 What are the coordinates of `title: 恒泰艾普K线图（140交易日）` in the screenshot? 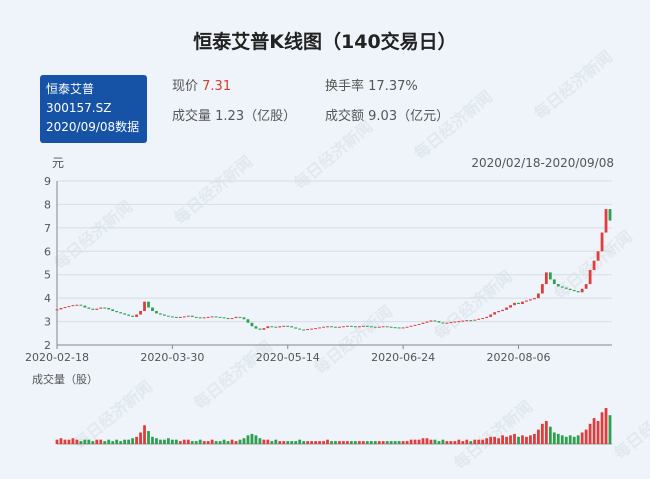 It's located at (324, 41).